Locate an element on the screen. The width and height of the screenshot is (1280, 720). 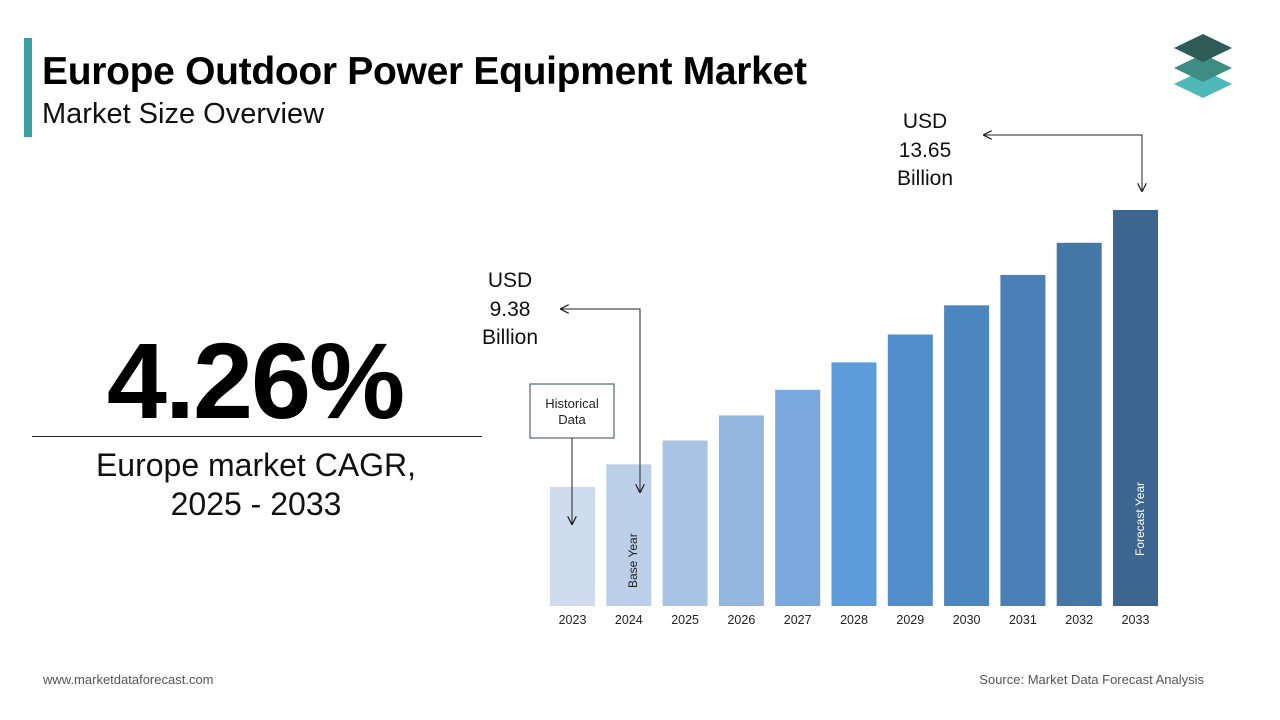
x-tick-label-2033: 2033 is located at coordinates (1136, 620).